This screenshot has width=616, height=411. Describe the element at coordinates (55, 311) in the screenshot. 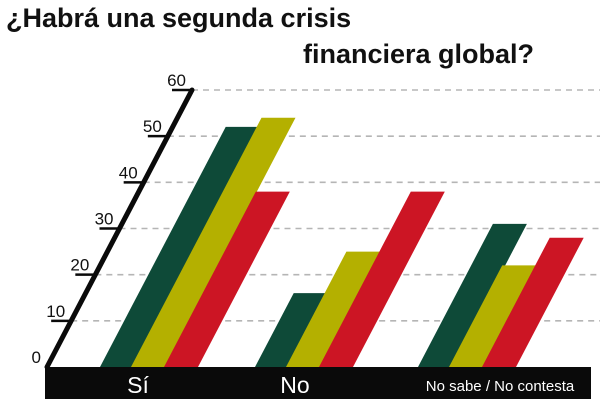

I see `y-tick-label: 10` at that location.